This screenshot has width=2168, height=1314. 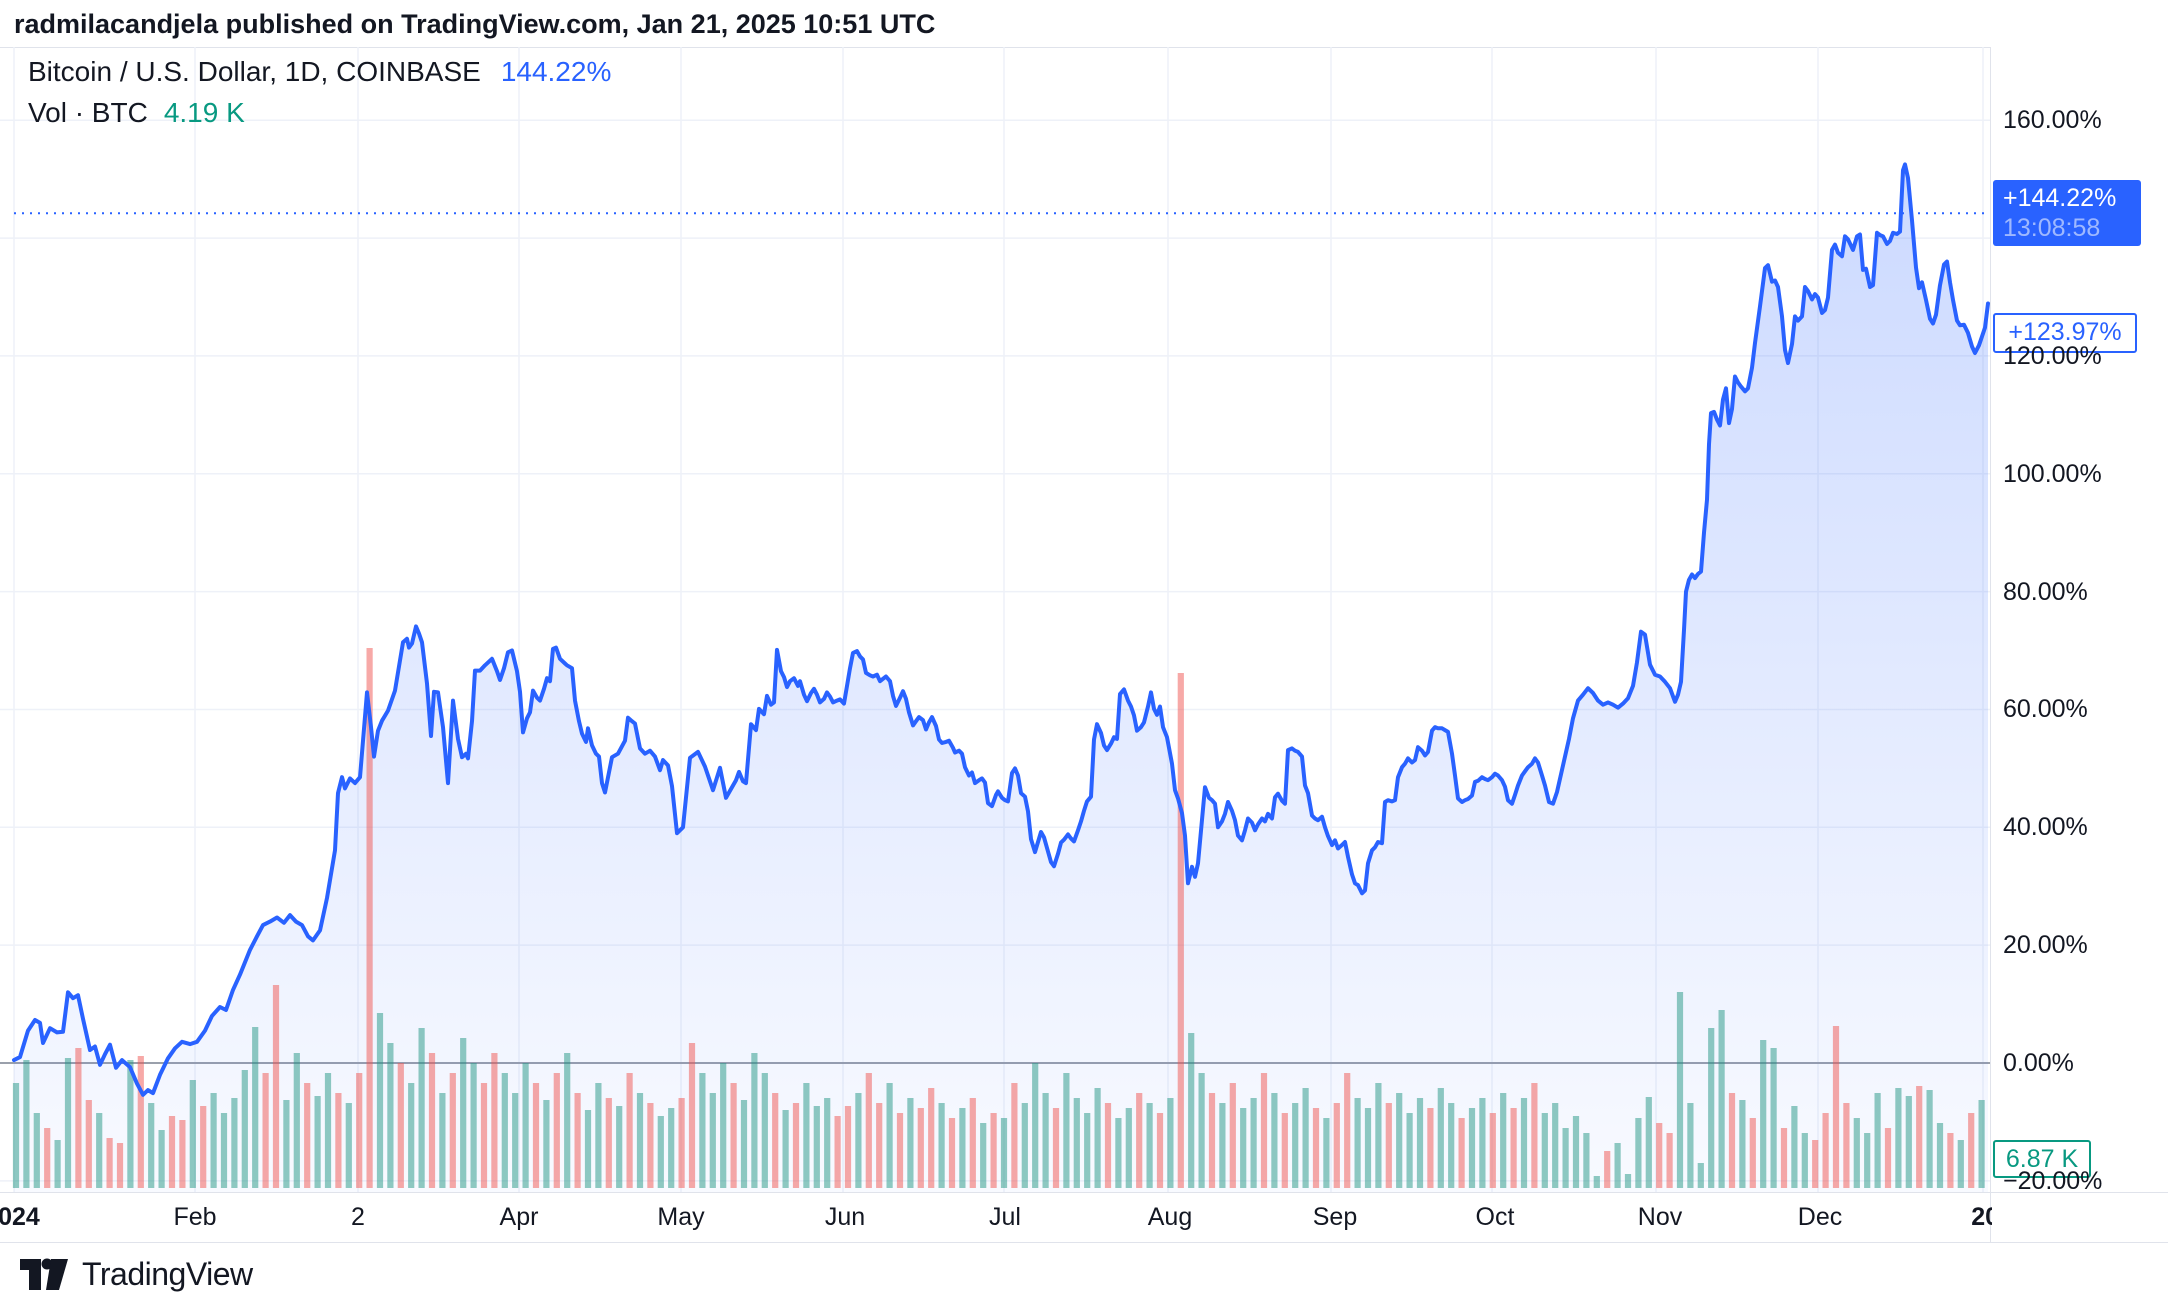 What do you see at coordinates (2052, 473) in the screenshot?
I see `y-axis-label: 100.00%` at bounding box center [2052, 473].